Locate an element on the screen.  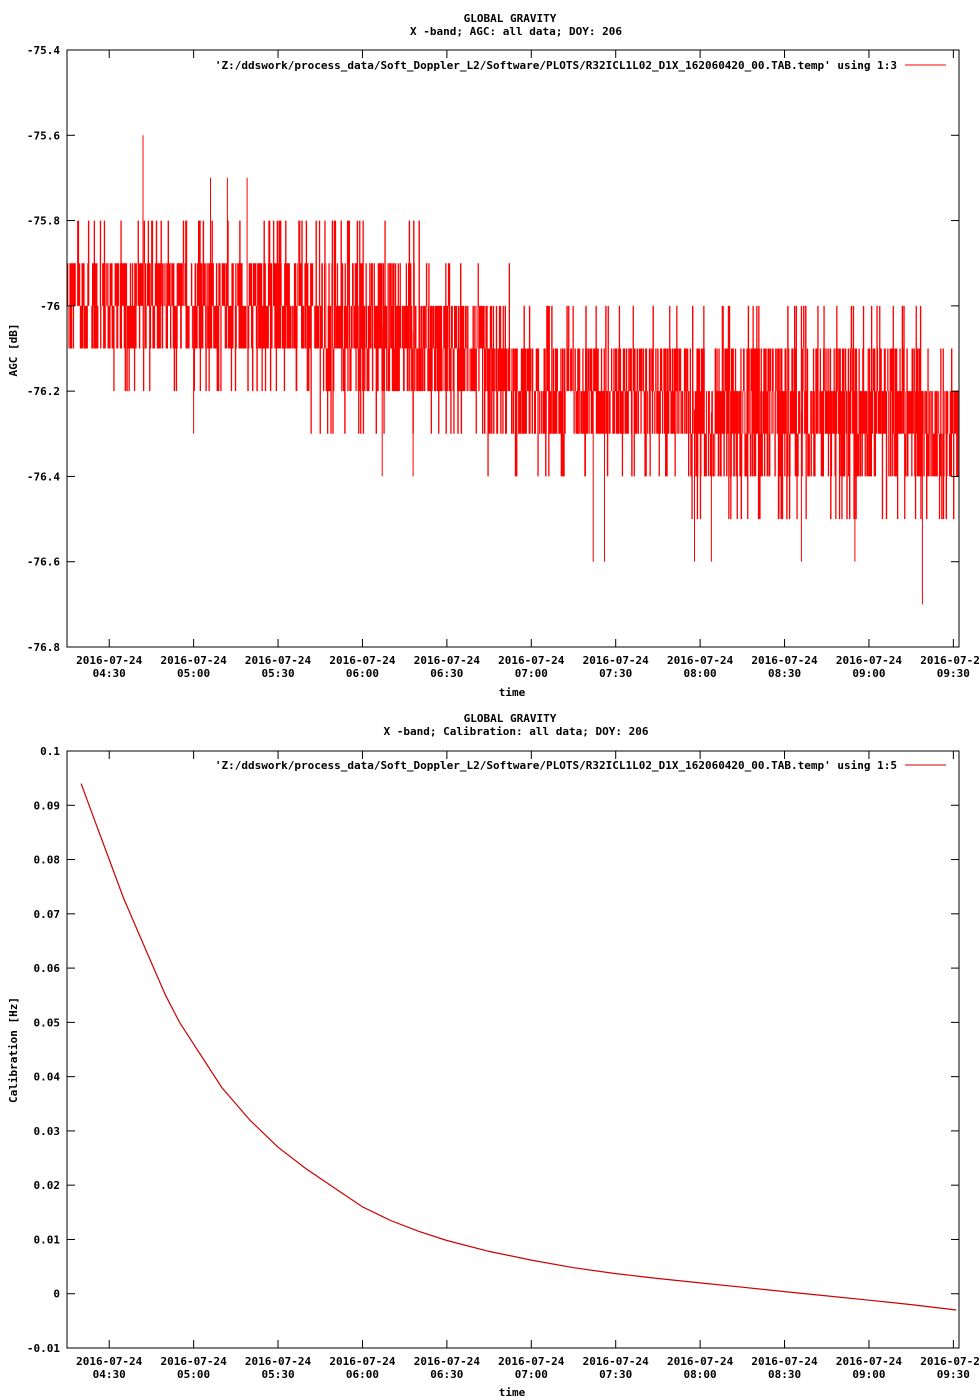
agc-y-axis-label: AGC [dB] is located at coordinates (13, 350).